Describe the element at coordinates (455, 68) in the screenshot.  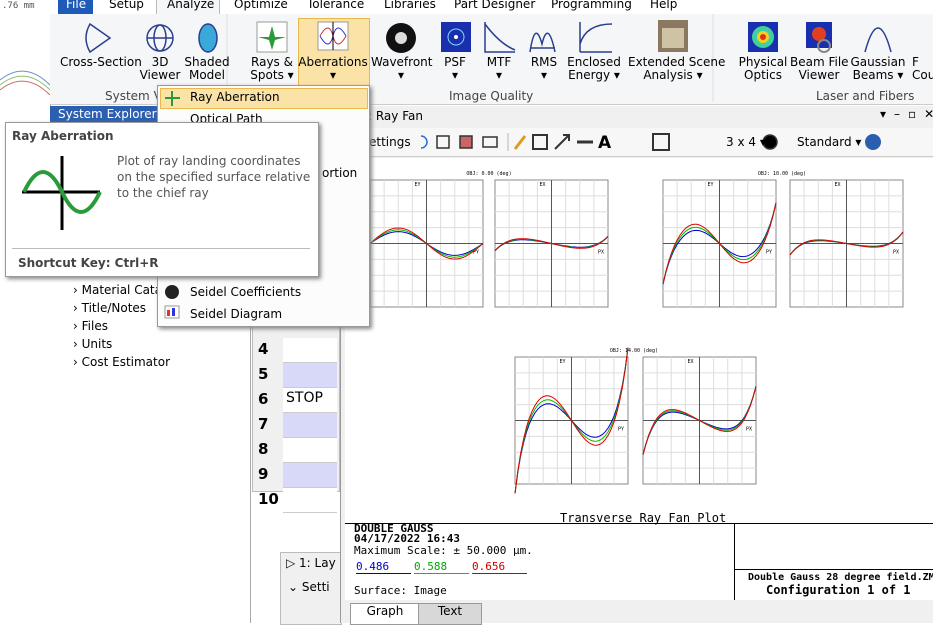
I see `ribbon-button: PSF ▾` at that location.